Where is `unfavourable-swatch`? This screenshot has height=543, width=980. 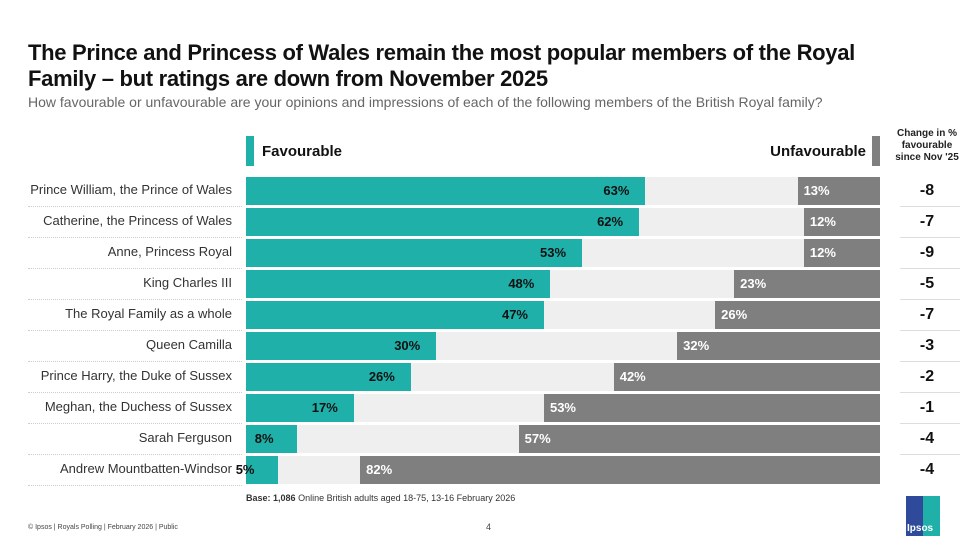 unfavourable-swatch is located at coordinates (876, 151).